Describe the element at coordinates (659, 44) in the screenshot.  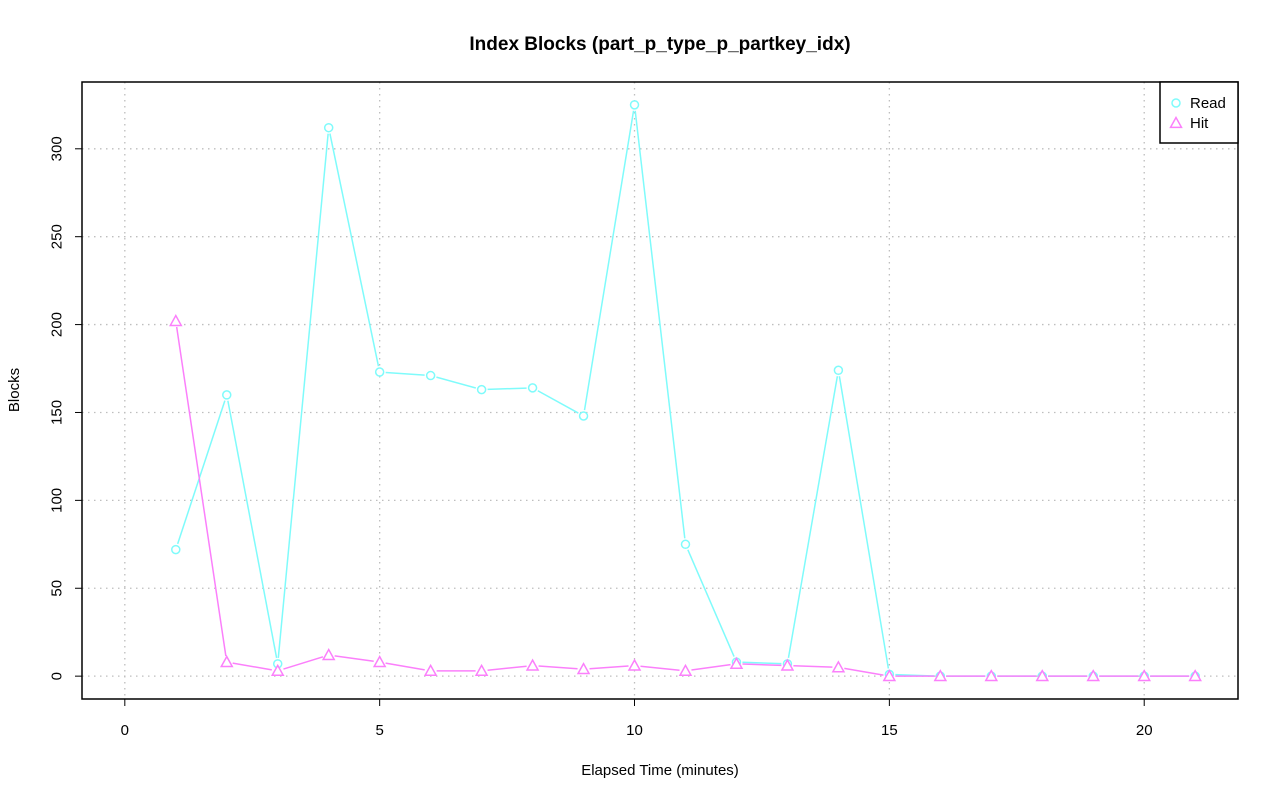
I see `chart-title: Index Blocks (part_p_type_p_partkey_idx)` at that location.